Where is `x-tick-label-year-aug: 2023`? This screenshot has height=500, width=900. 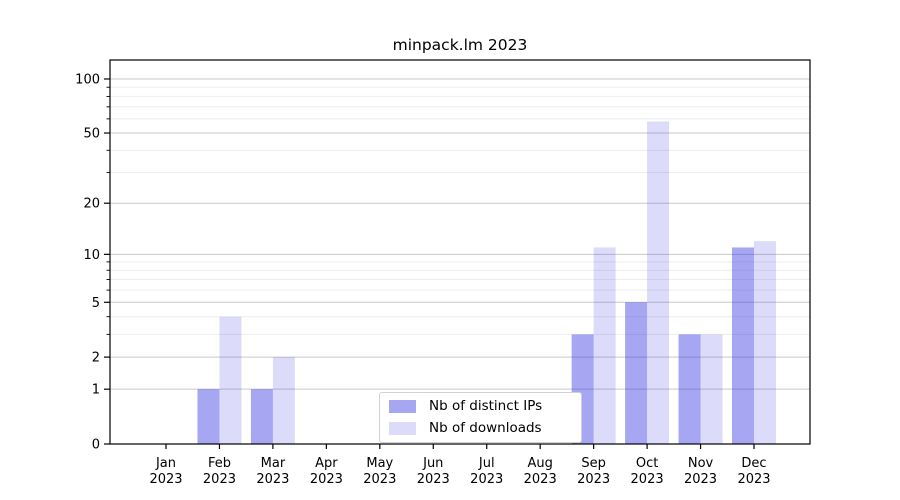 x-tick-label-year-aug: 2023 is located at coordinates (540, 479).